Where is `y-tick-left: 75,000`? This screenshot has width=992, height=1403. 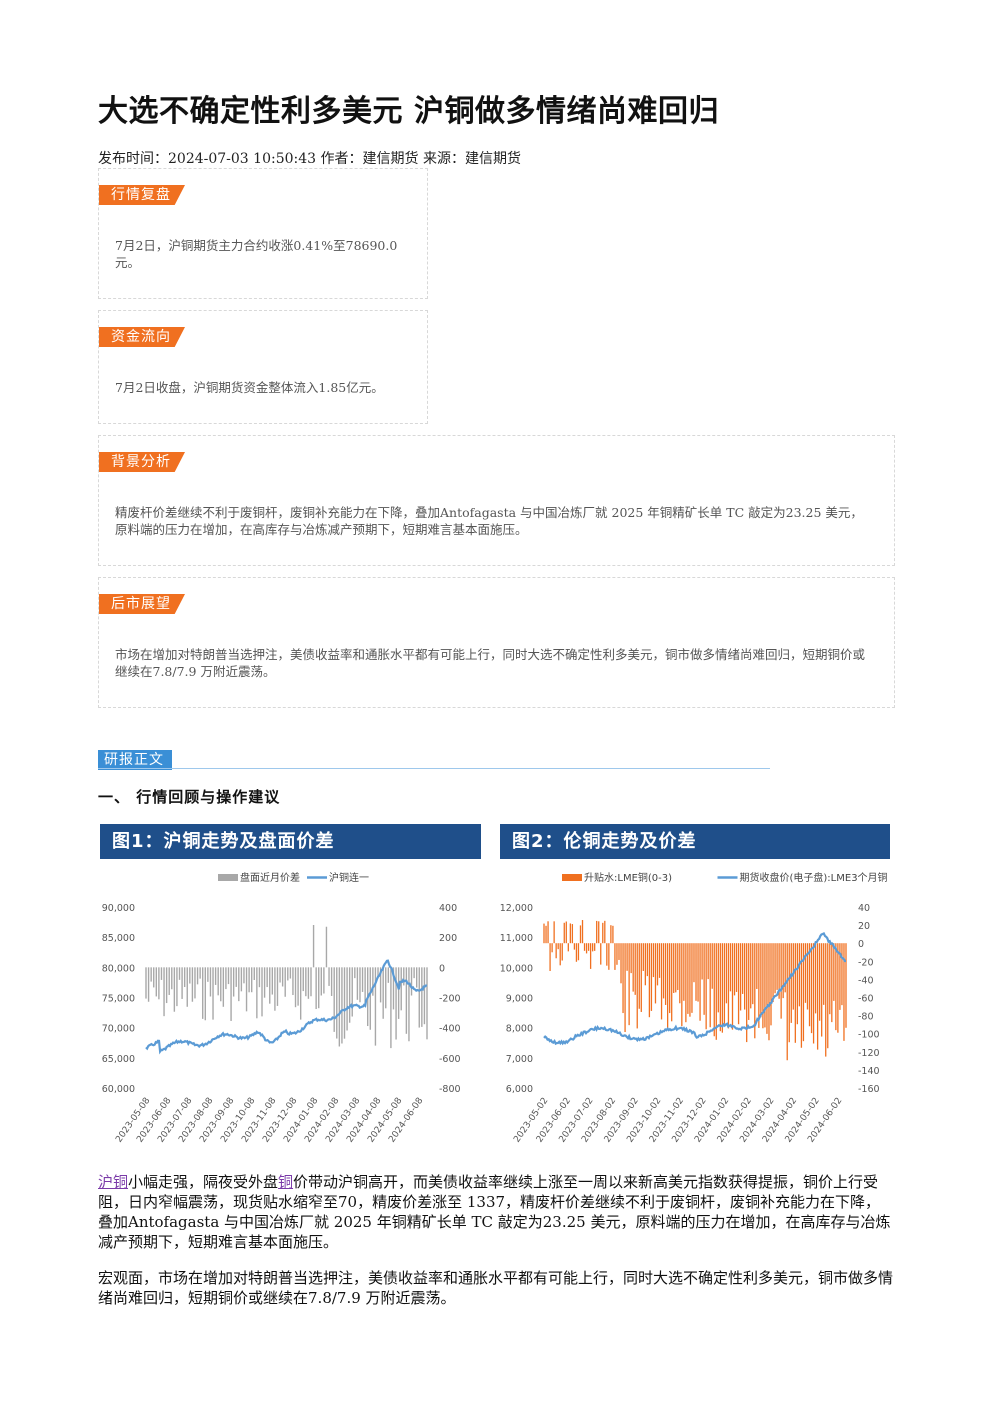 y-tick-left: 75,000 is located at coordinates (118, 999).